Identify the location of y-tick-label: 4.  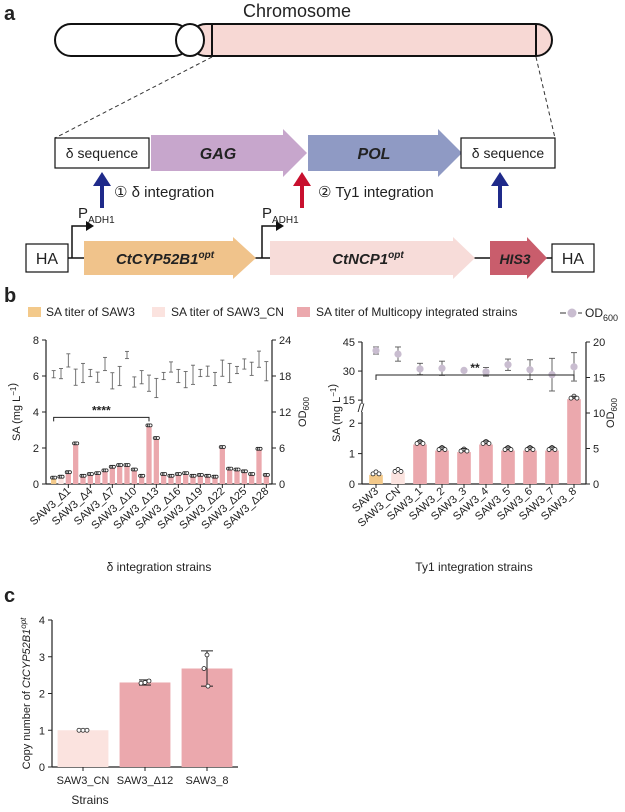
(36, 413).